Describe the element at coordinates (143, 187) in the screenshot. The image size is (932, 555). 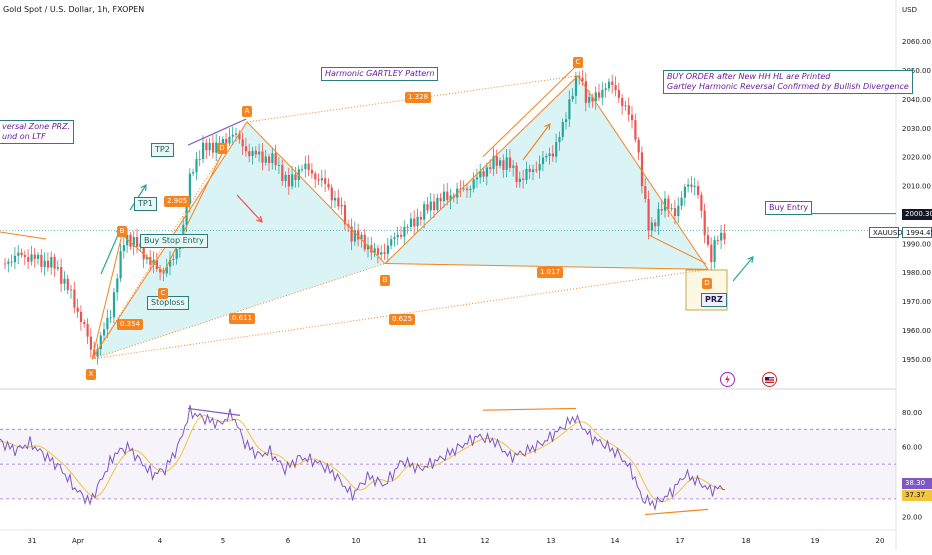
I see `arrow-up-2-head` at that location.